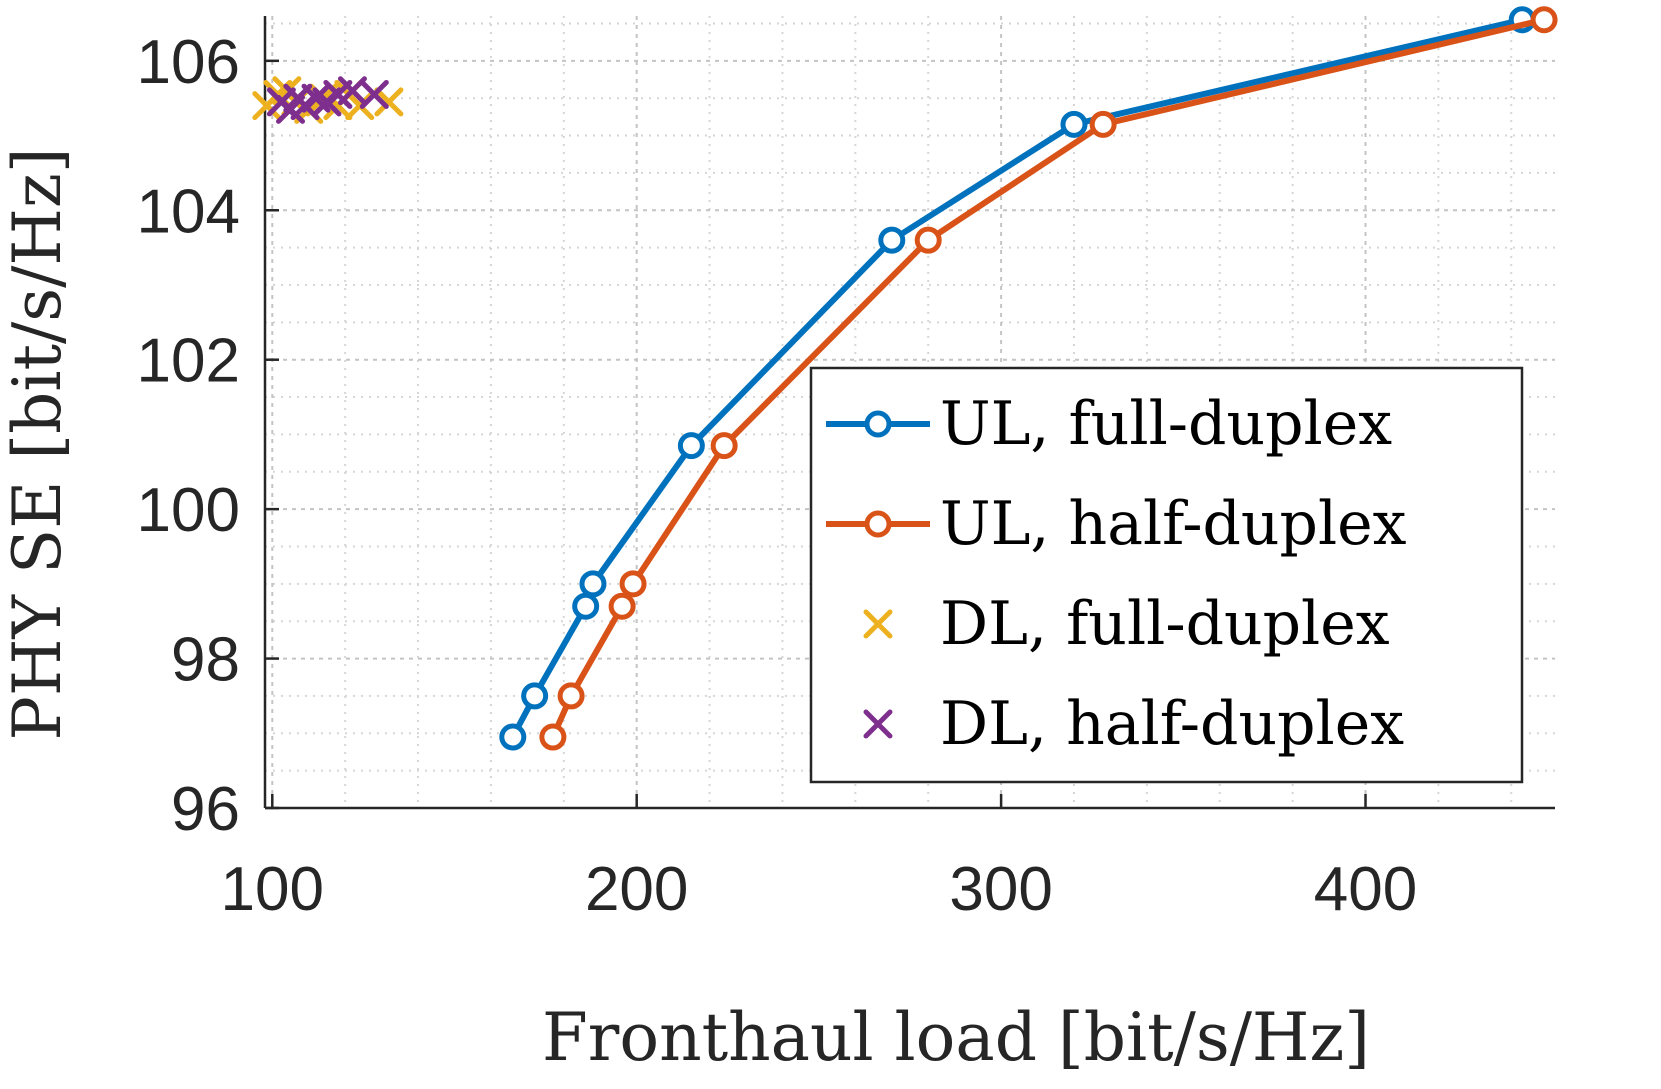  Describe the element at coordinates (1166, 424) in the screenshot. I see `legend-label: UL, full-duplex` at that location.